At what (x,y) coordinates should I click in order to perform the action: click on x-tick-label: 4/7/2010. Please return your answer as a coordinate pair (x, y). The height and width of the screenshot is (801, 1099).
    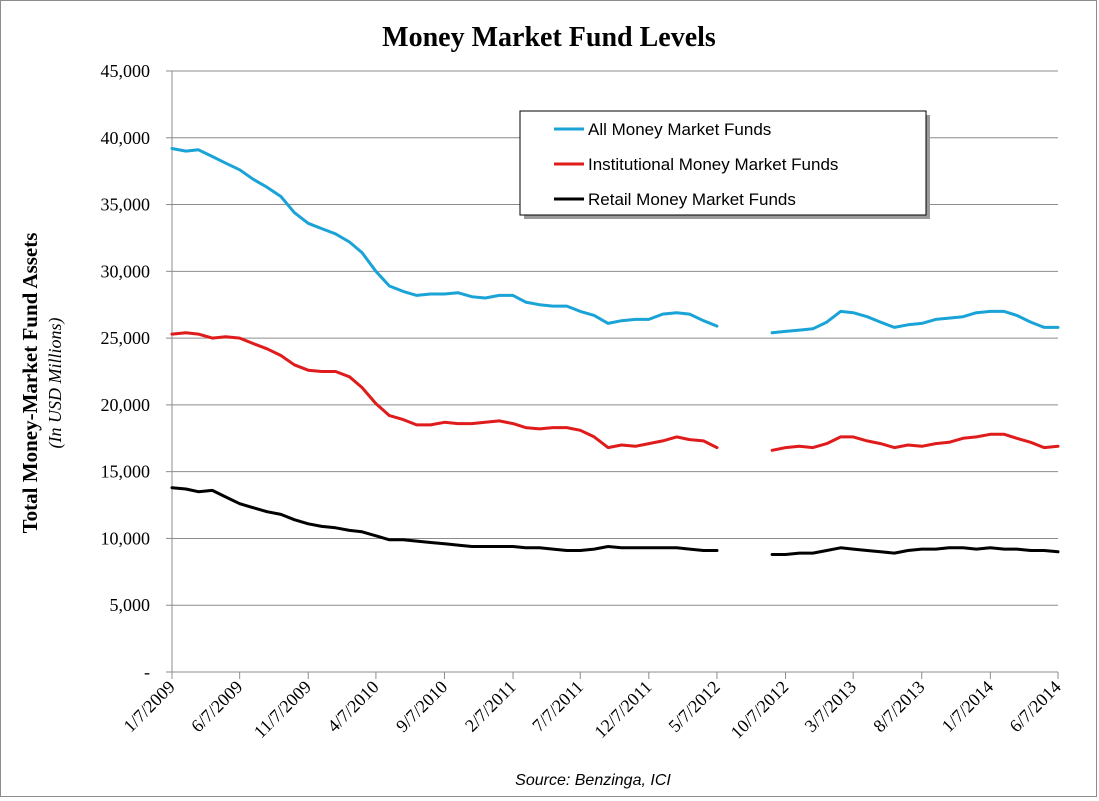
    Looking at the image, I should click on (352, 706).